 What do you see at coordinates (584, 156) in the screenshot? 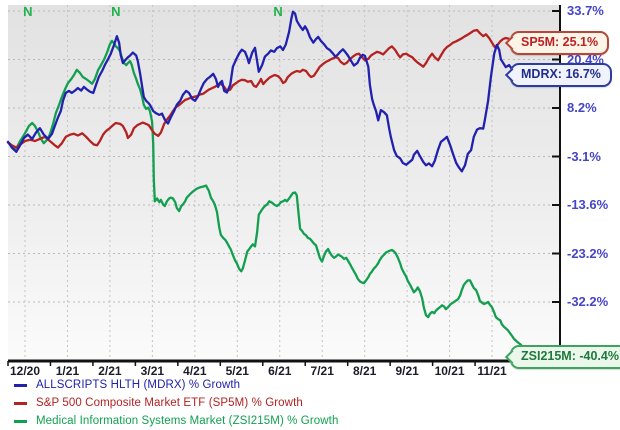
I see `y-tick-label: -3.1%` at bounding box center [584, 156].